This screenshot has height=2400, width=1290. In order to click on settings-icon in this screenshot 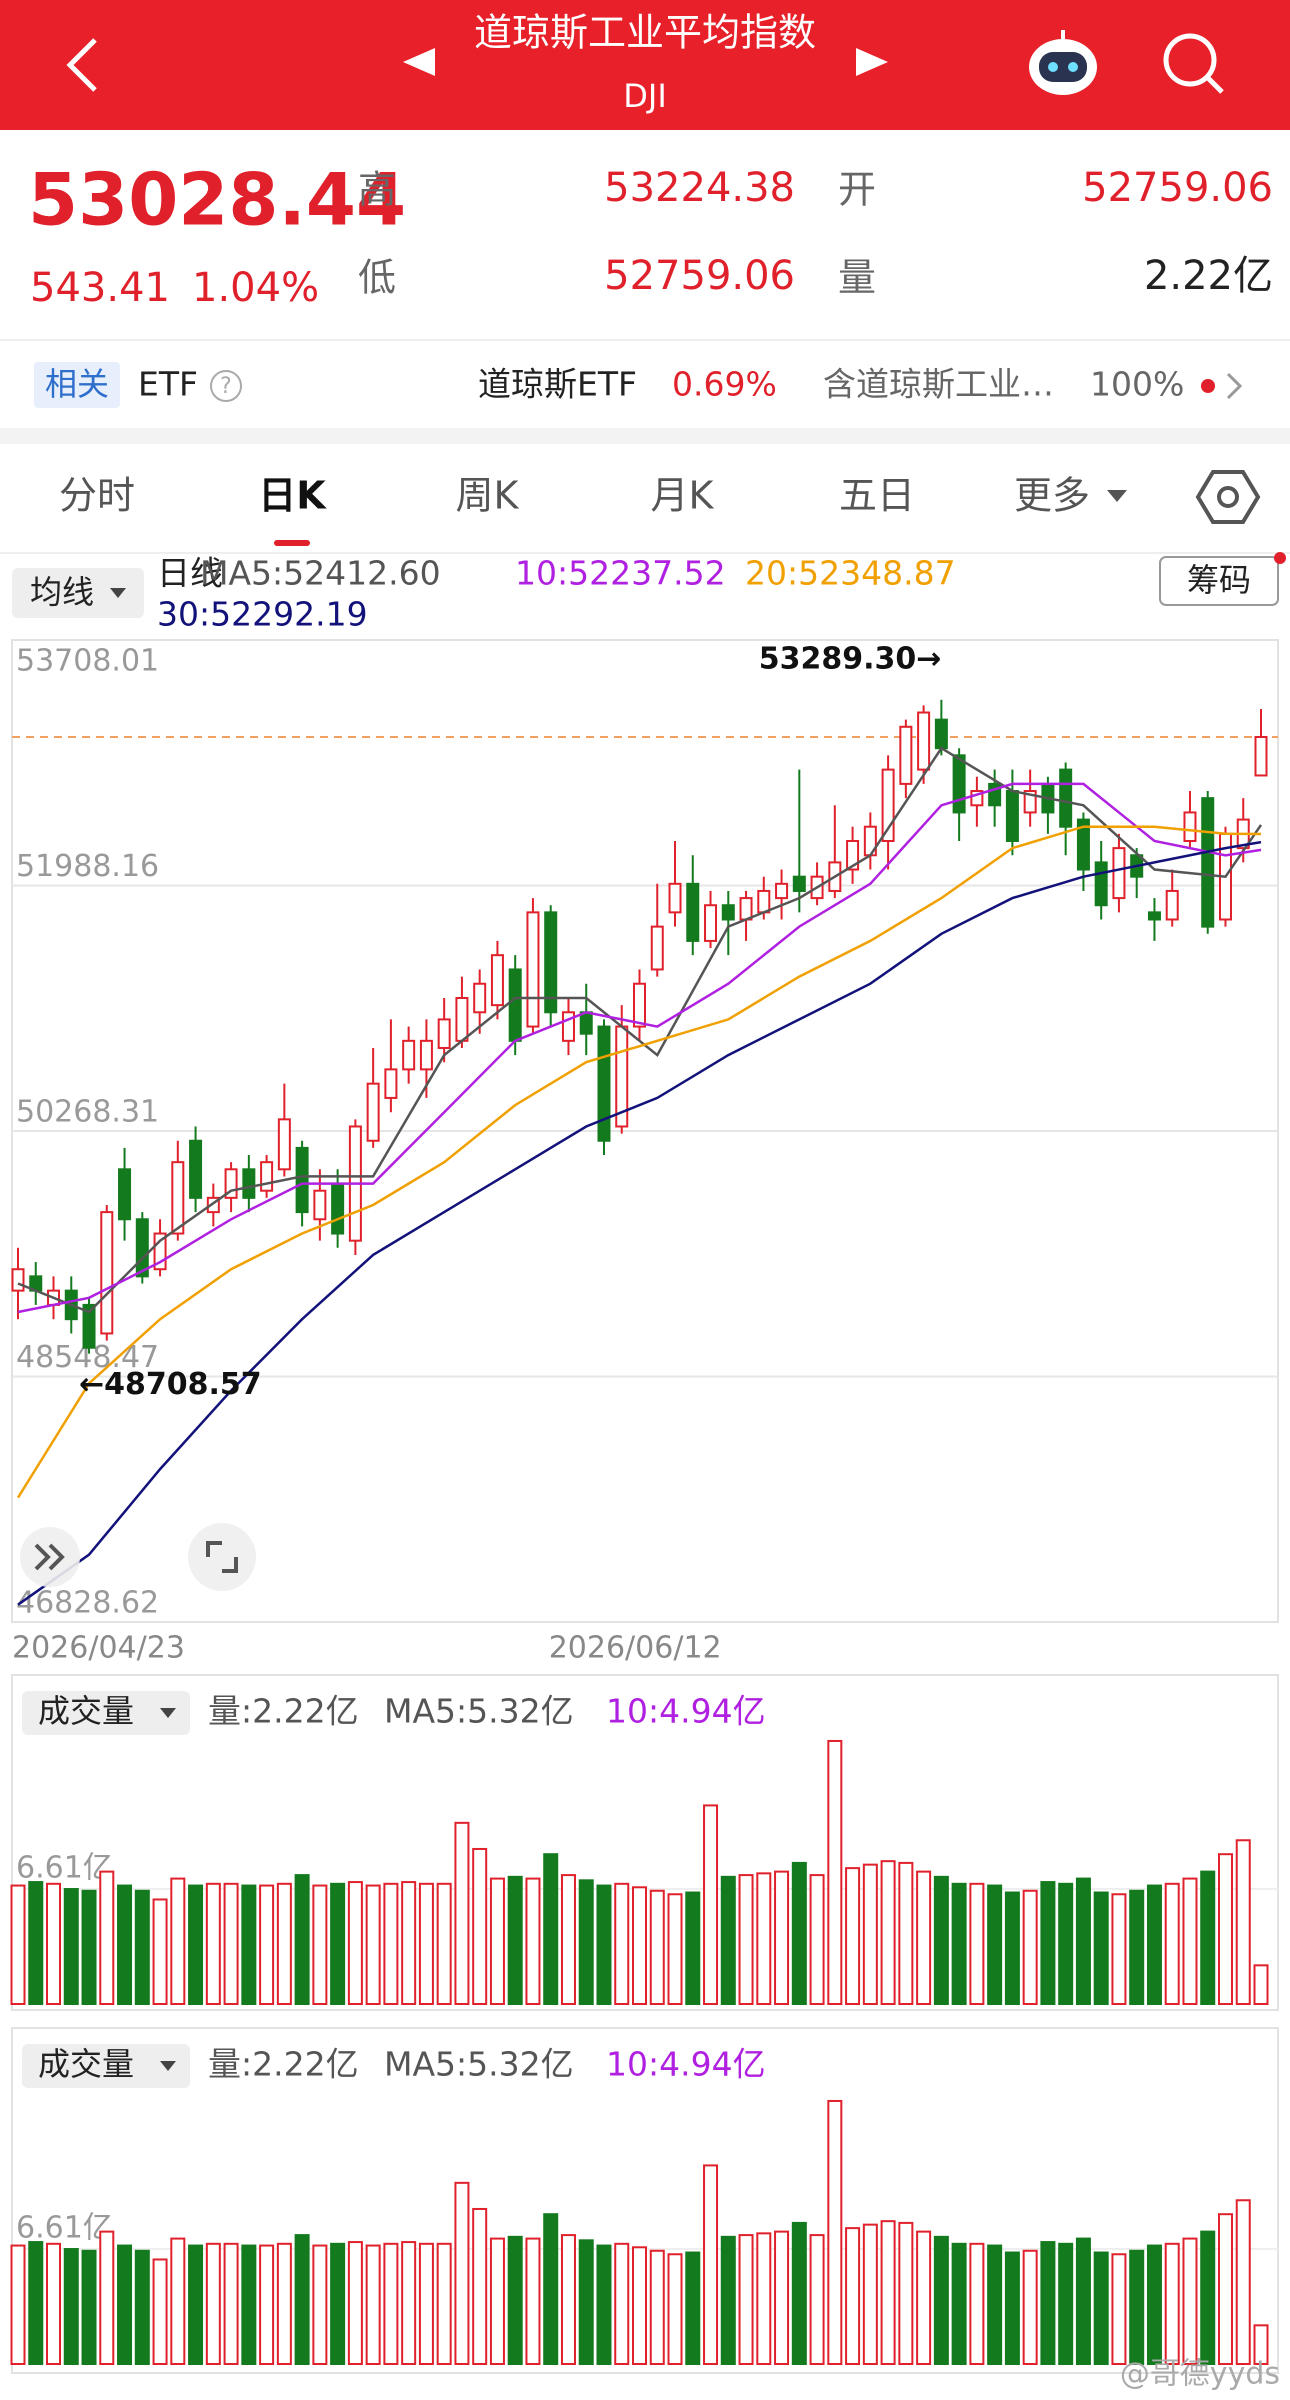, I will do `click(1228, 497)`.